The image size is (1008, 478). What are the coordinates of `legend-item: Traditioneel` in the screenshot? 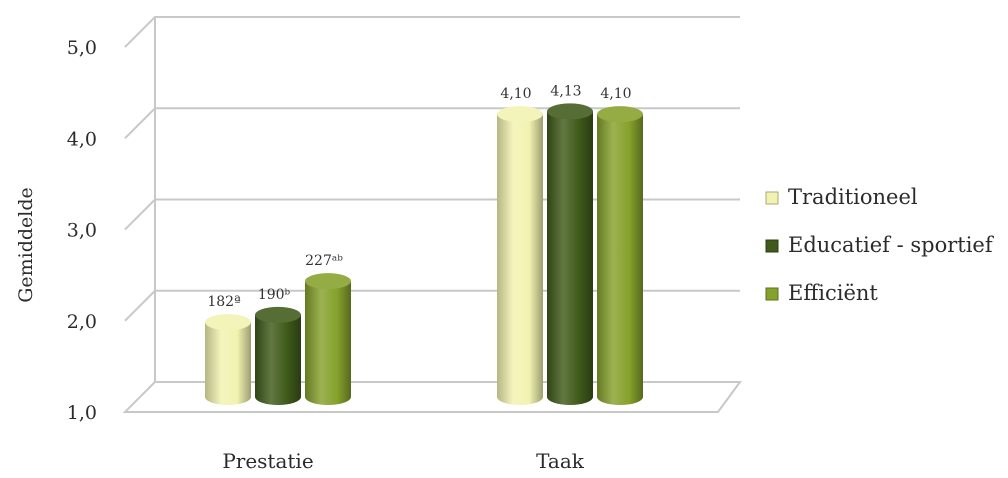 It's located at (841, 197).